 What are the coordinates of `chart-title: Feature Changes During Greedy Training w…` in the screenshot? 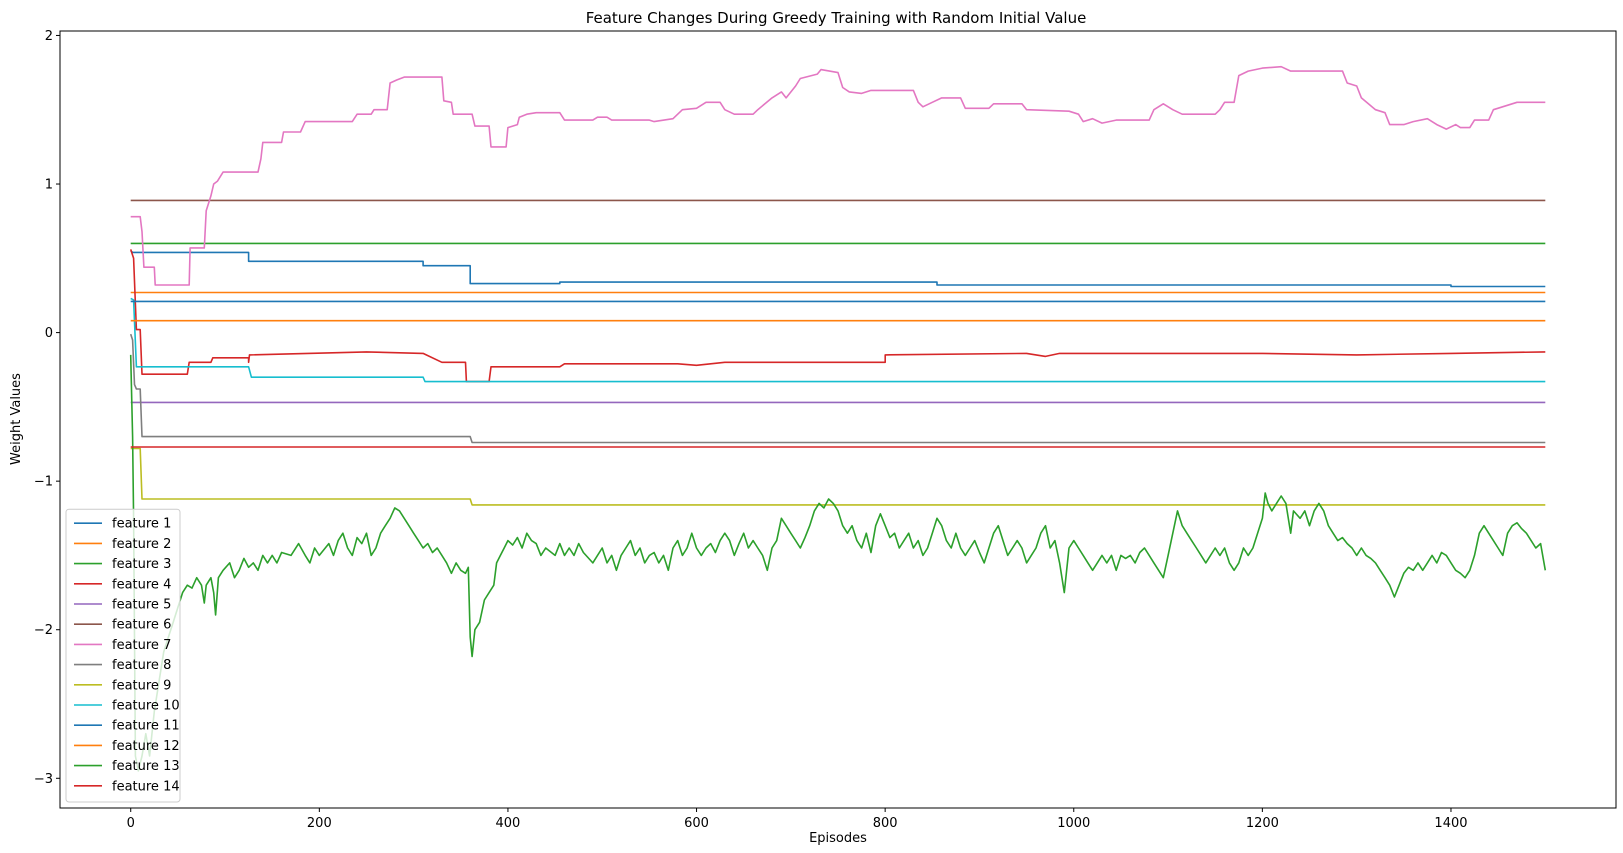 It's located at (836, 18).